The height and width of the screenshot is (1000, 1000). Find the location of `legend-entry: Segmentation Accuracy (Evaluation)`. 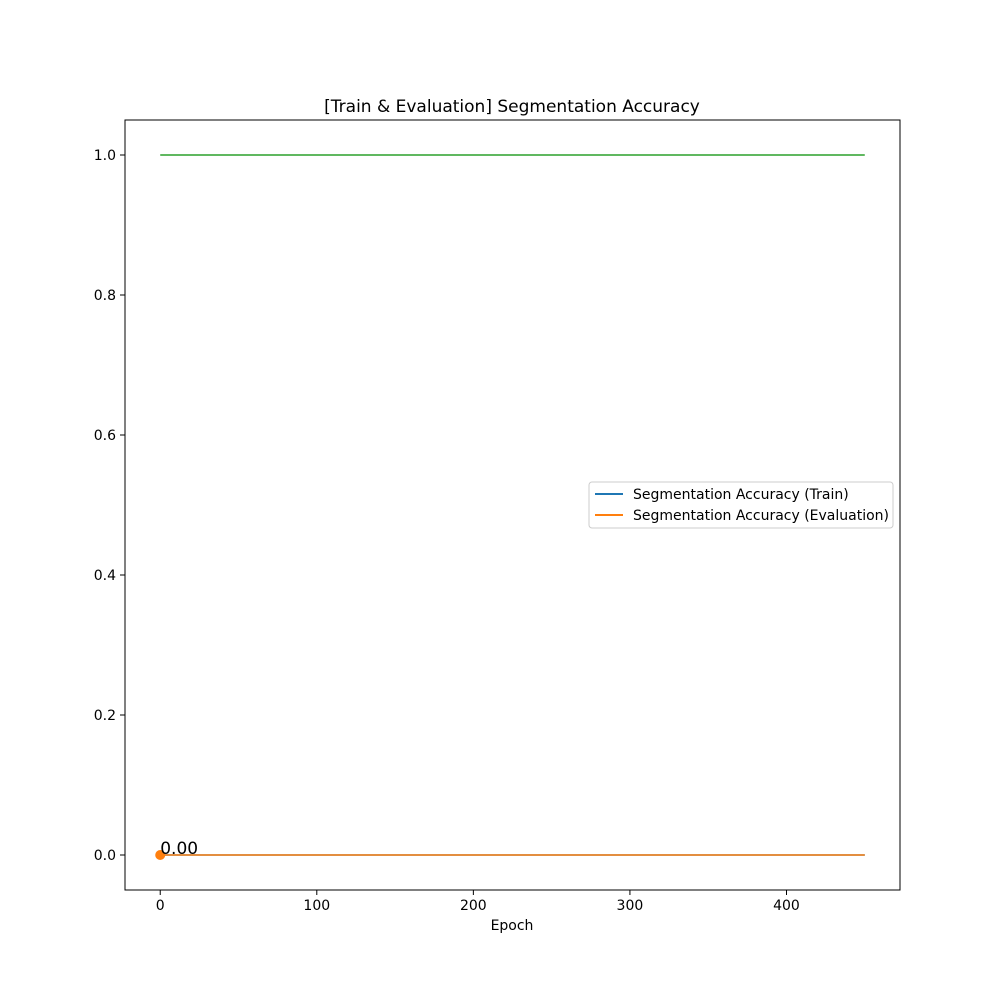

legend-entry: Segmentation Accuracy (Evaluation) is located at coordinates (761, 516).